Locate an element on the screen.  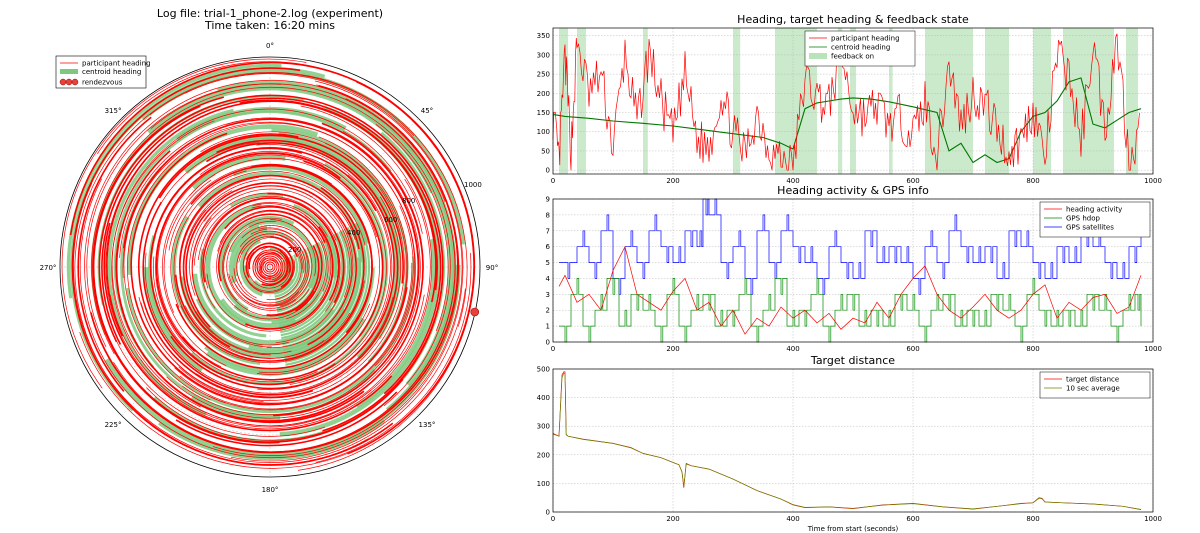
distance-ytick-4: 400 is located at coordinates (543, 398).